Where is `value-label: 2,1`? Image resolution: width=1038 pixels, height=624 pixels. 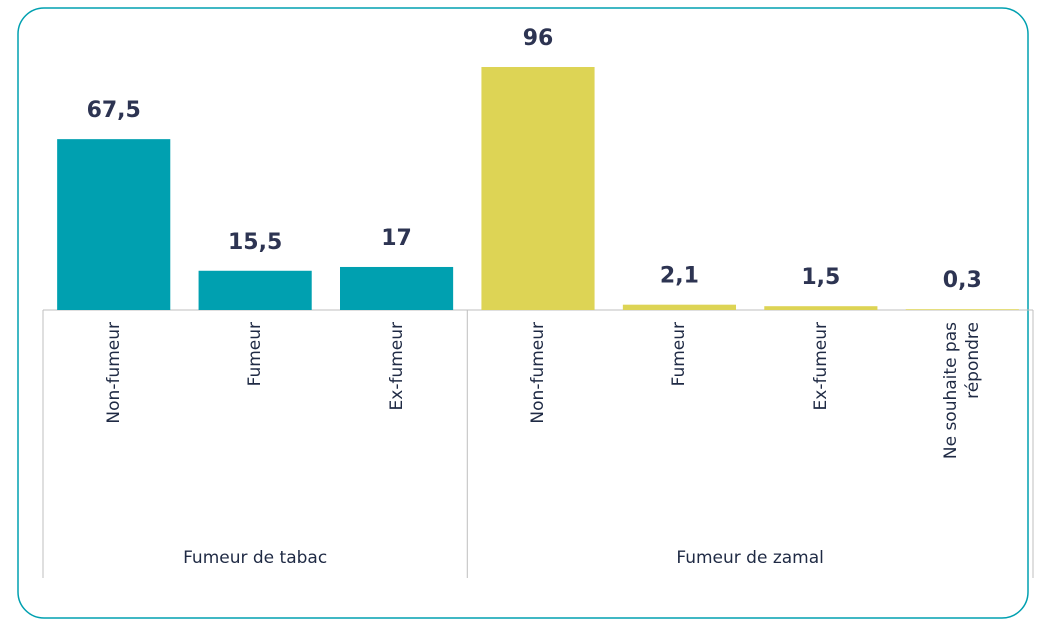
value-label: 2,1 is located at coordinates (679, 276).